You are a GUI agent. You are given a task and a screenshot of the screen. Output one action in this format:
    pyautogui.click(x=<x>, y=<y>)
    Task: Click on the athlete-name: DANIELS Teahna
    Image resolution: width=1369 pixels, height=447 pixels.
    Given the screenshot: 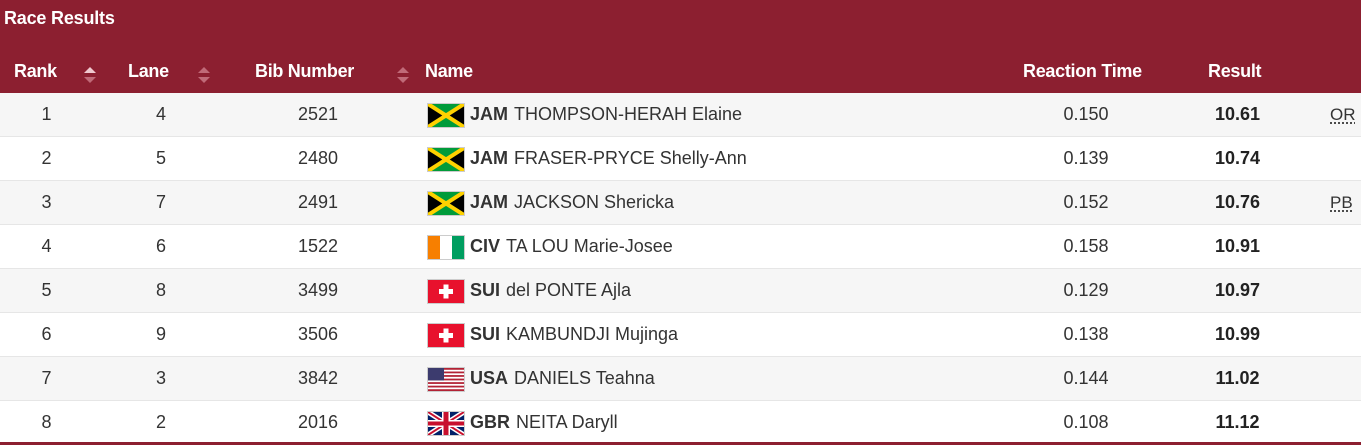 What is the action you would take?
    pyautogui.click(x=584, y=378)
    